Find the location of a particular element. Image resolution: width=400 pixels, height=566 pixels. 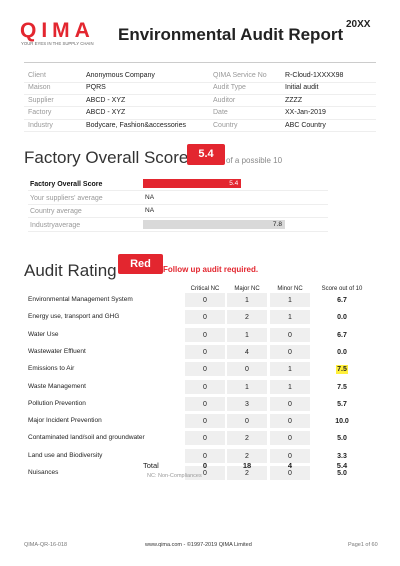

possible-text: of a possible 10 is located at coordinates (254, 160).